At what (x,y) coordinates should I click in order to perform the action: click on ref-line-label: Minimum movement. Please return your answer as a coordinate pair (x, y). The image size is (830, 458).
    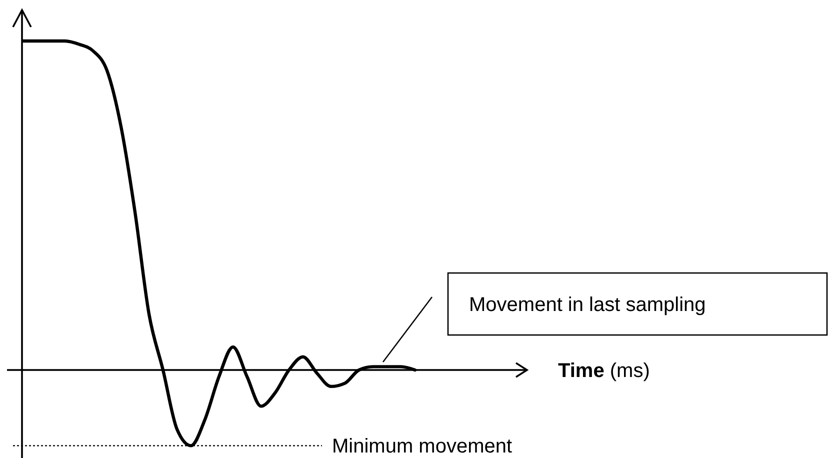
    Looking at the image, I should click on (422, 447).